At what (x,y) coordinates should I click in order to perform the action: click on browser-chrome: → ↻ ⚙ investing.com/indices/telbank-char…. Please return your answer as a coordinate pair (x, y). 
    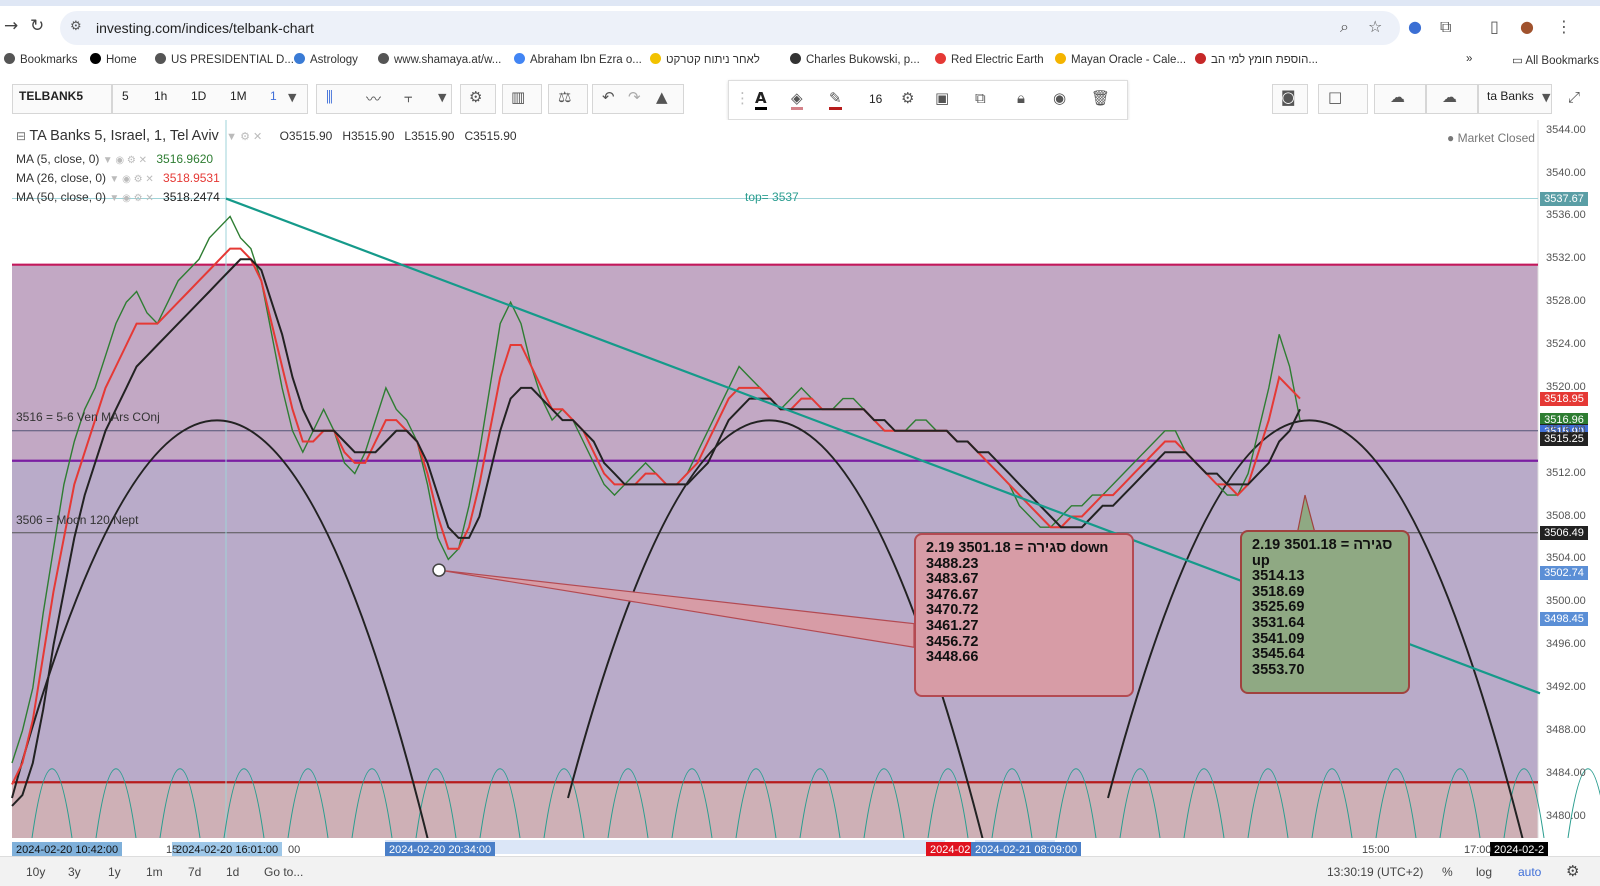
    Looking at the image, I should click on (800, 40).